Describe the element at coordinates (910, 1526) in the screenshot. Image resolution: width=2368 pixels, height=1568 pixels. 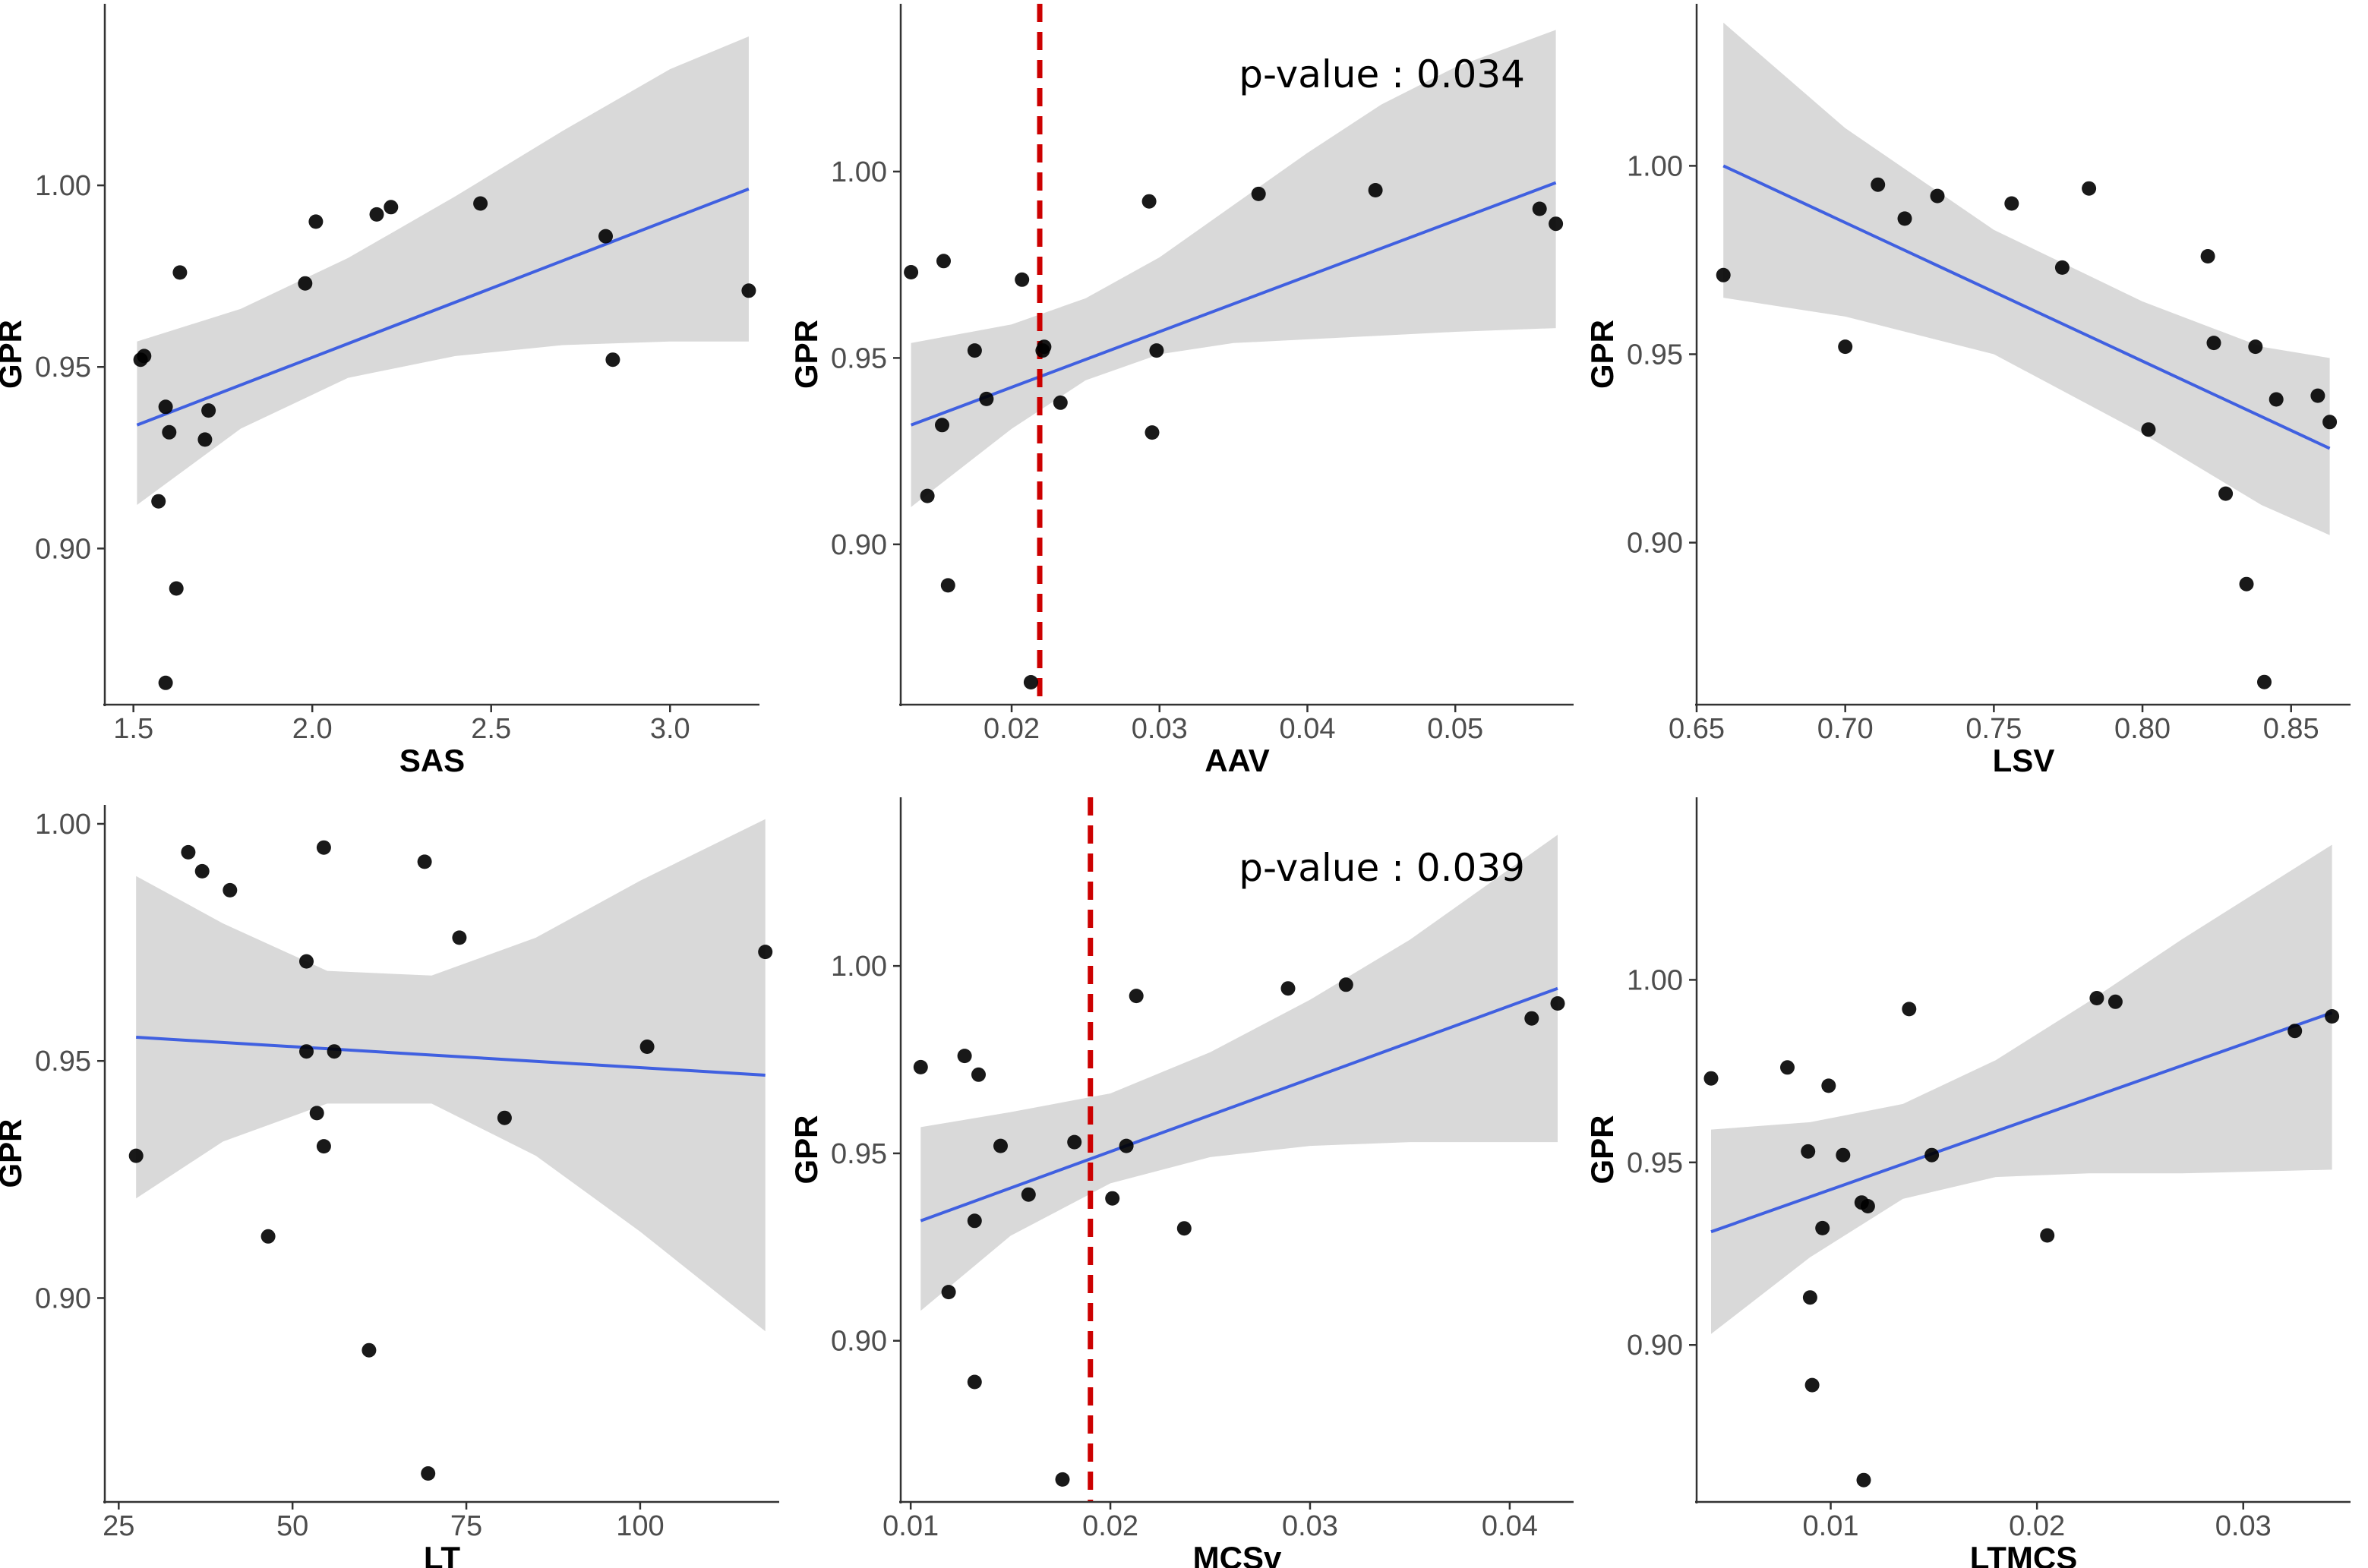
I see `x-tick-label: 0.01` at that location.